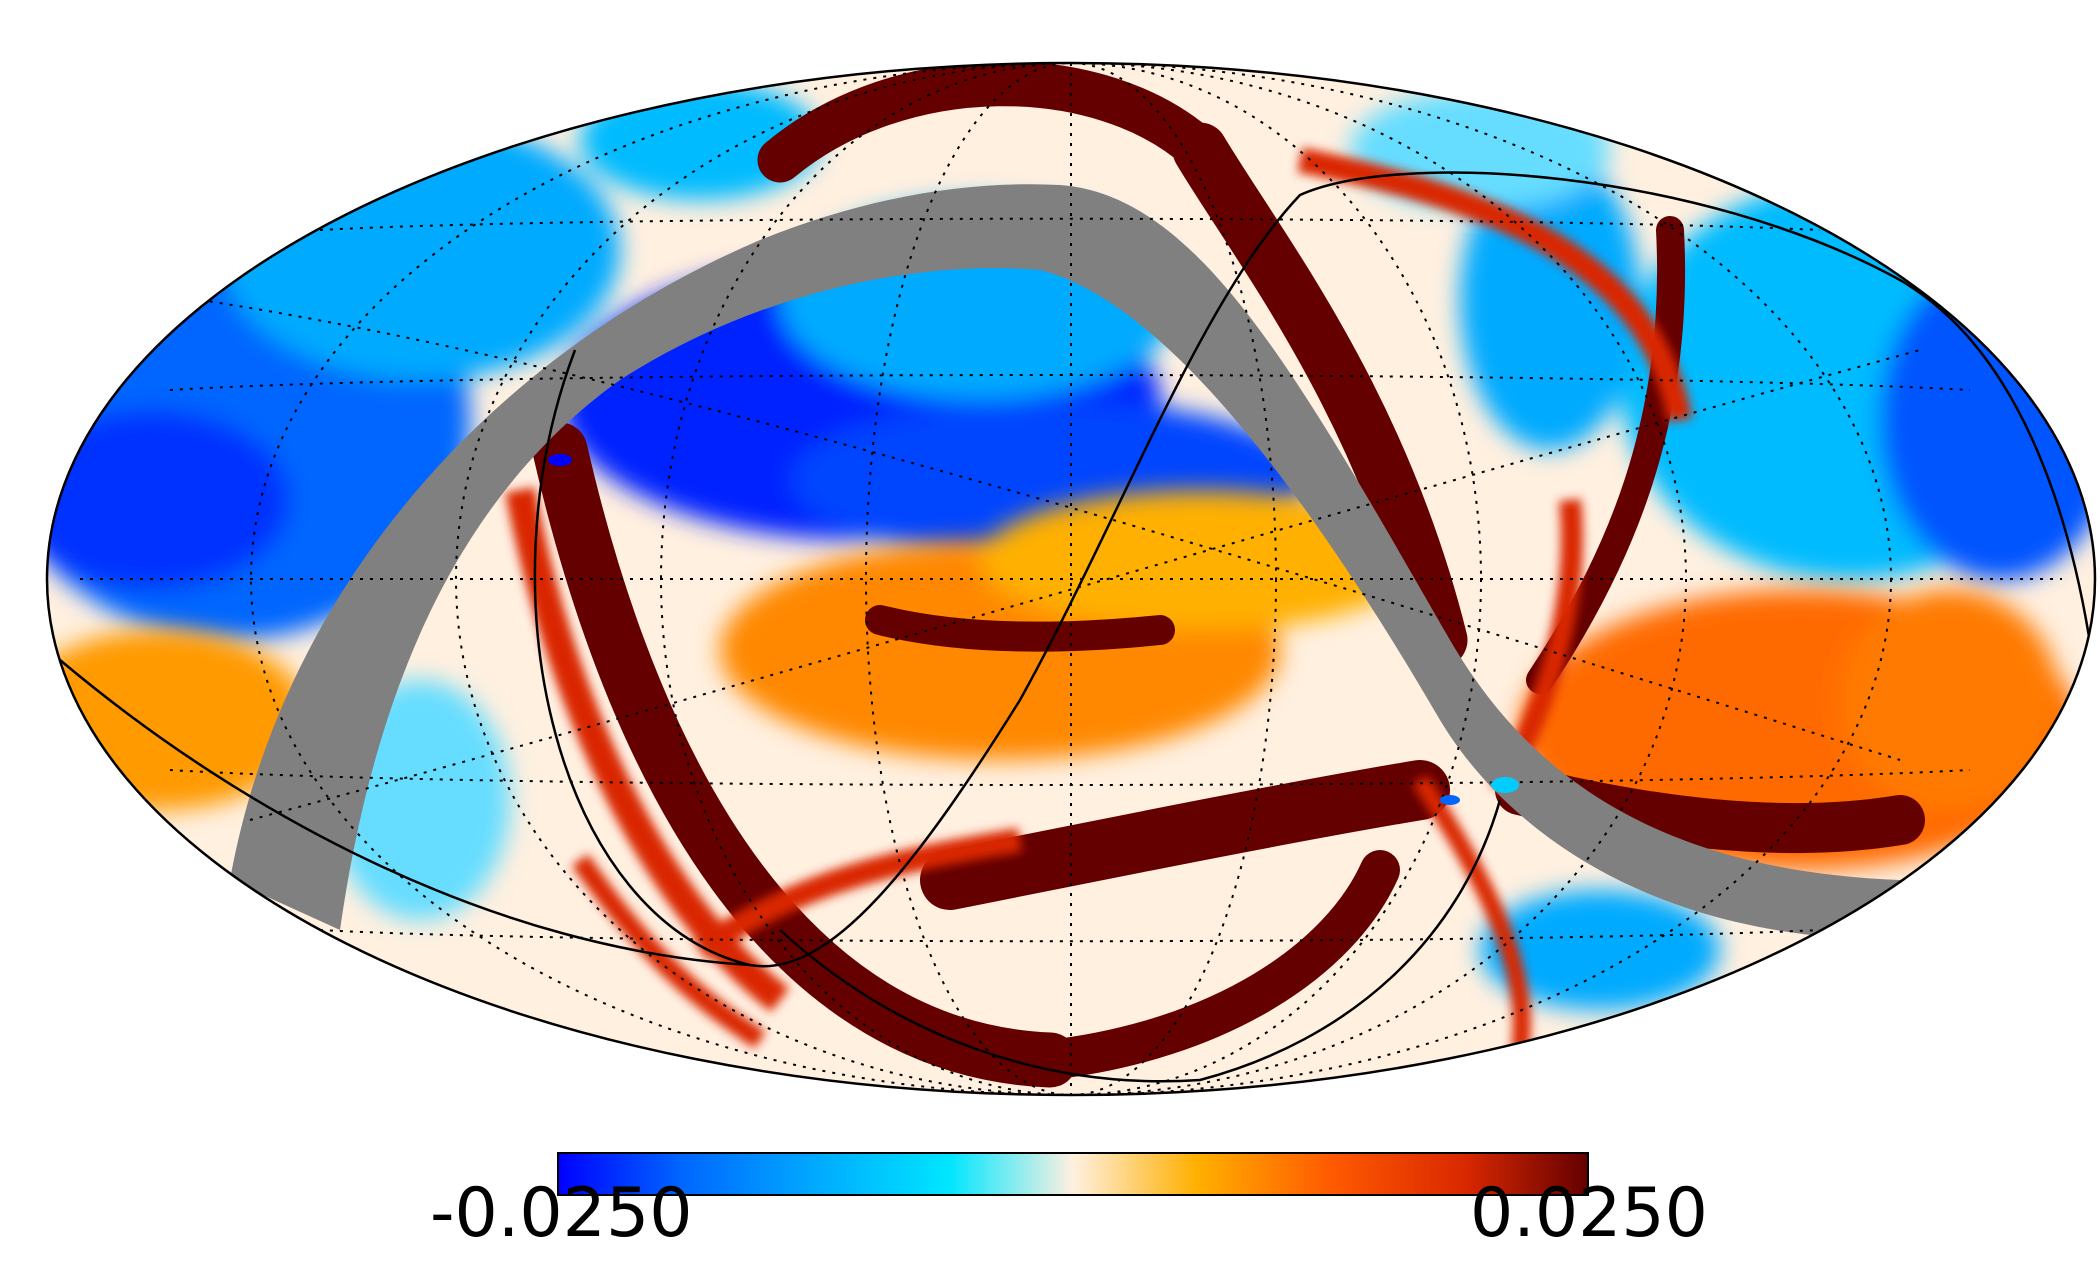 The image size is (2100, 1275). I want to click on colorbar, so click(1073, 1174).